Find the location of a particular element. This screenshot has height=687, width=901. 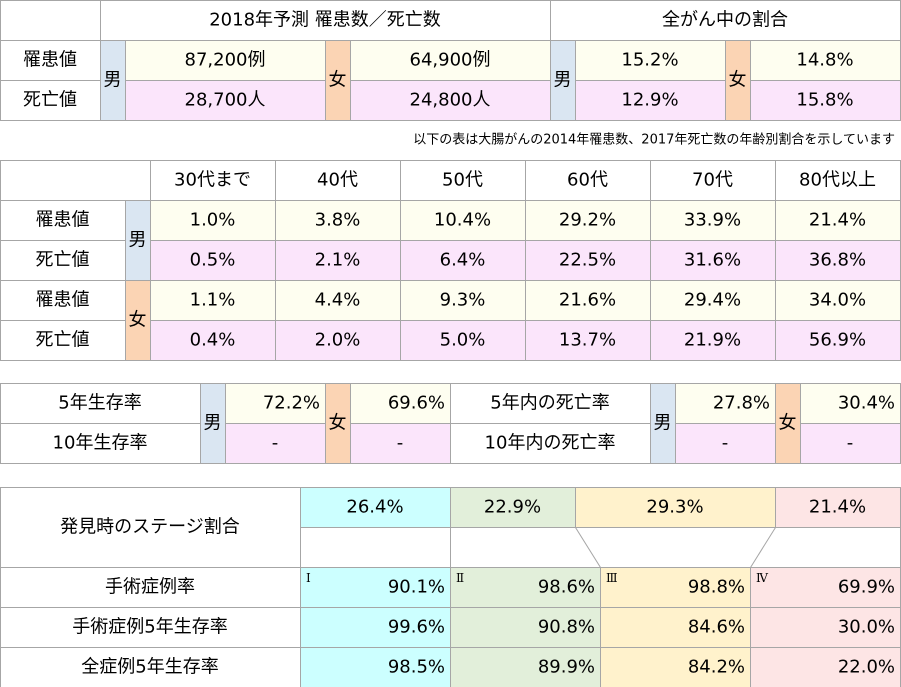

cell-text: 56.9% is located at coordinates (837, 340).